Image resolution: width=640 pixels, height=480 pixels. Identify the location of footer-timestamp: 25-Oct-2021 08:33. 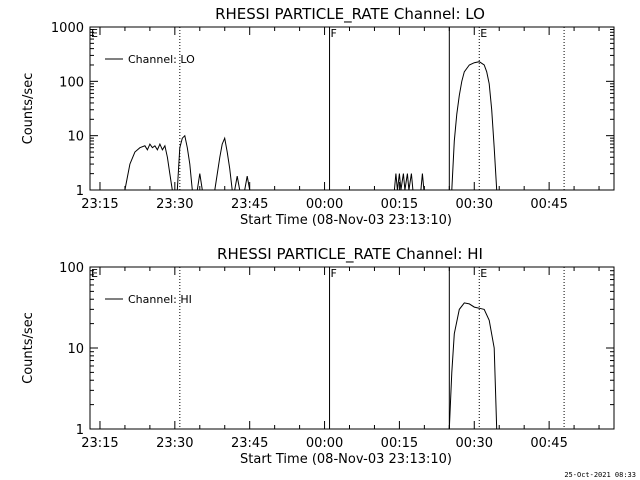
(600, 475).